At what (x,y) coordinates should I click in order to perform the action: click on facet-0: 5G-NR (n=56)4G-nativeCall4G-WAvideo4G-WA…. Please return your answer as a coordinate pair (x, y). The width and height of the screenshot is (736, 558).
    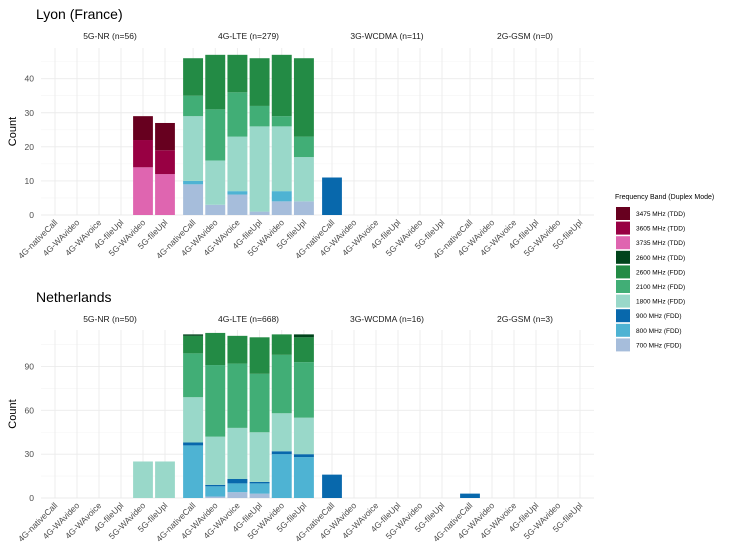
    Looking at the image, I should click on (97, 146).